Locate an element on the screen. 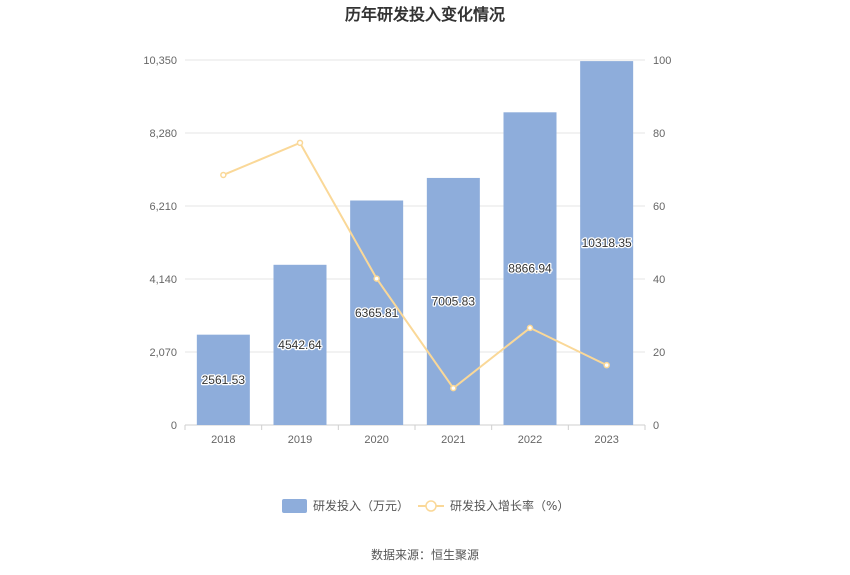 The width and height of the screenshot is (850, 575). x-tick-label: 2018 is located at coordinates (223, 440).